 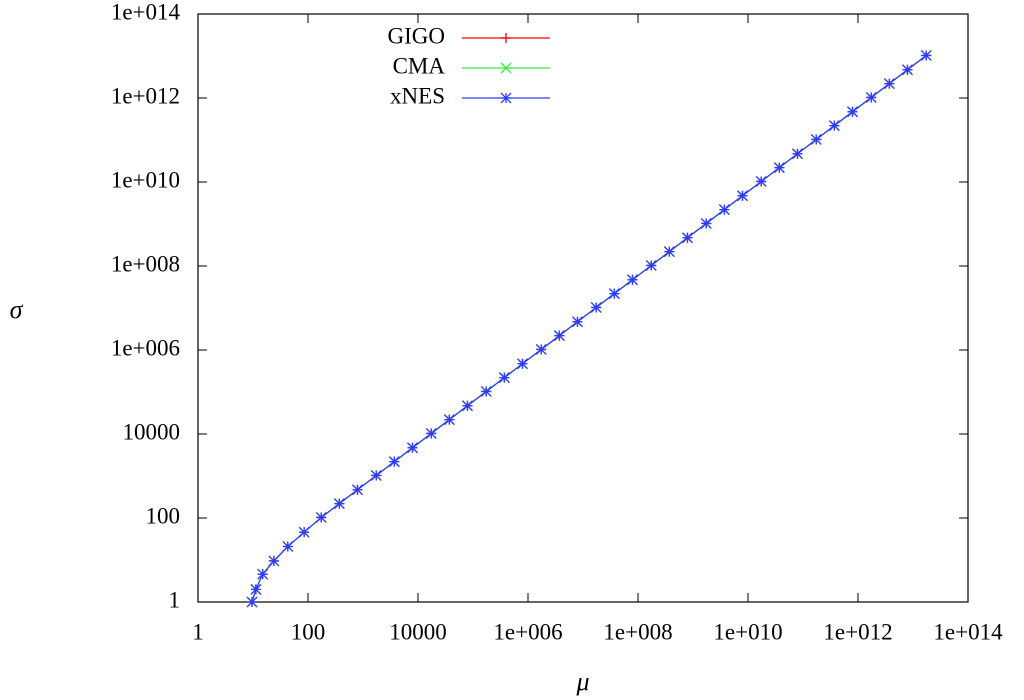 I want to click on legend-label: xNES, so click(x=417, y=95).